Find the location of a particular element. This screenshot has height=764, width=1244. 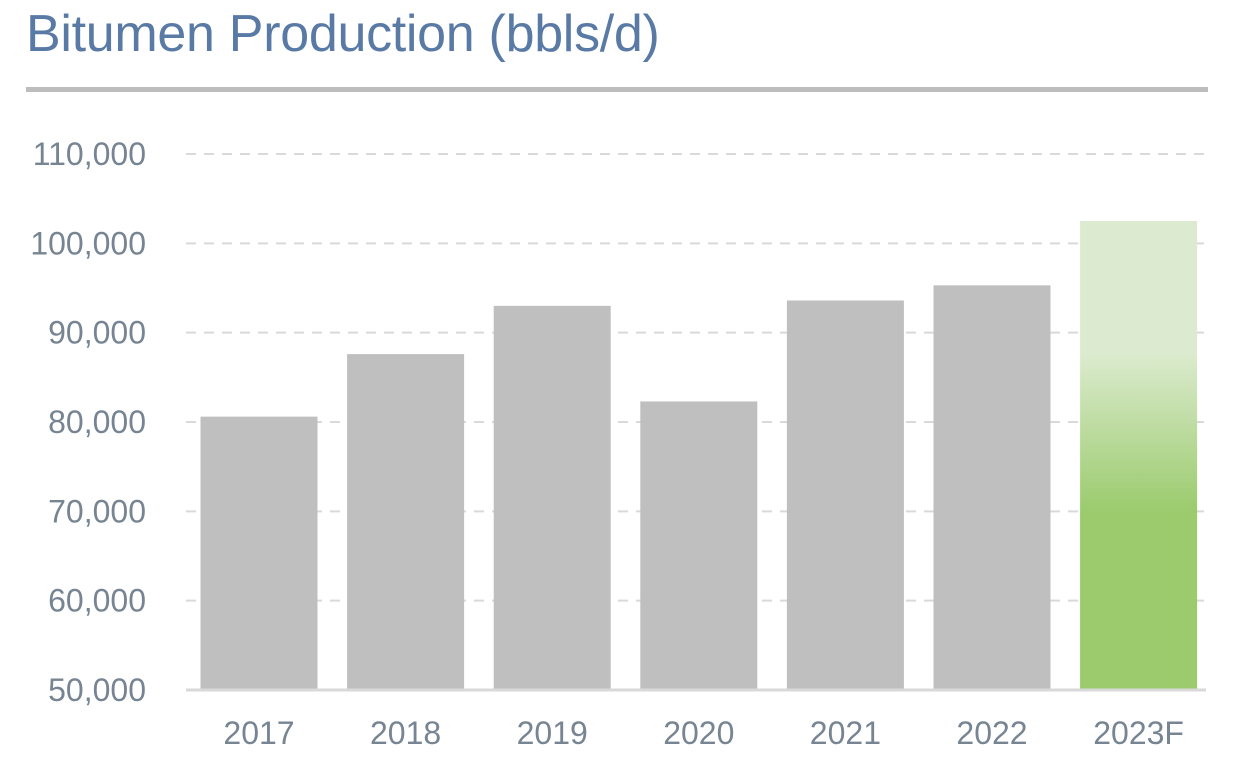

bar-2017 is located at coordinates (259, 553).